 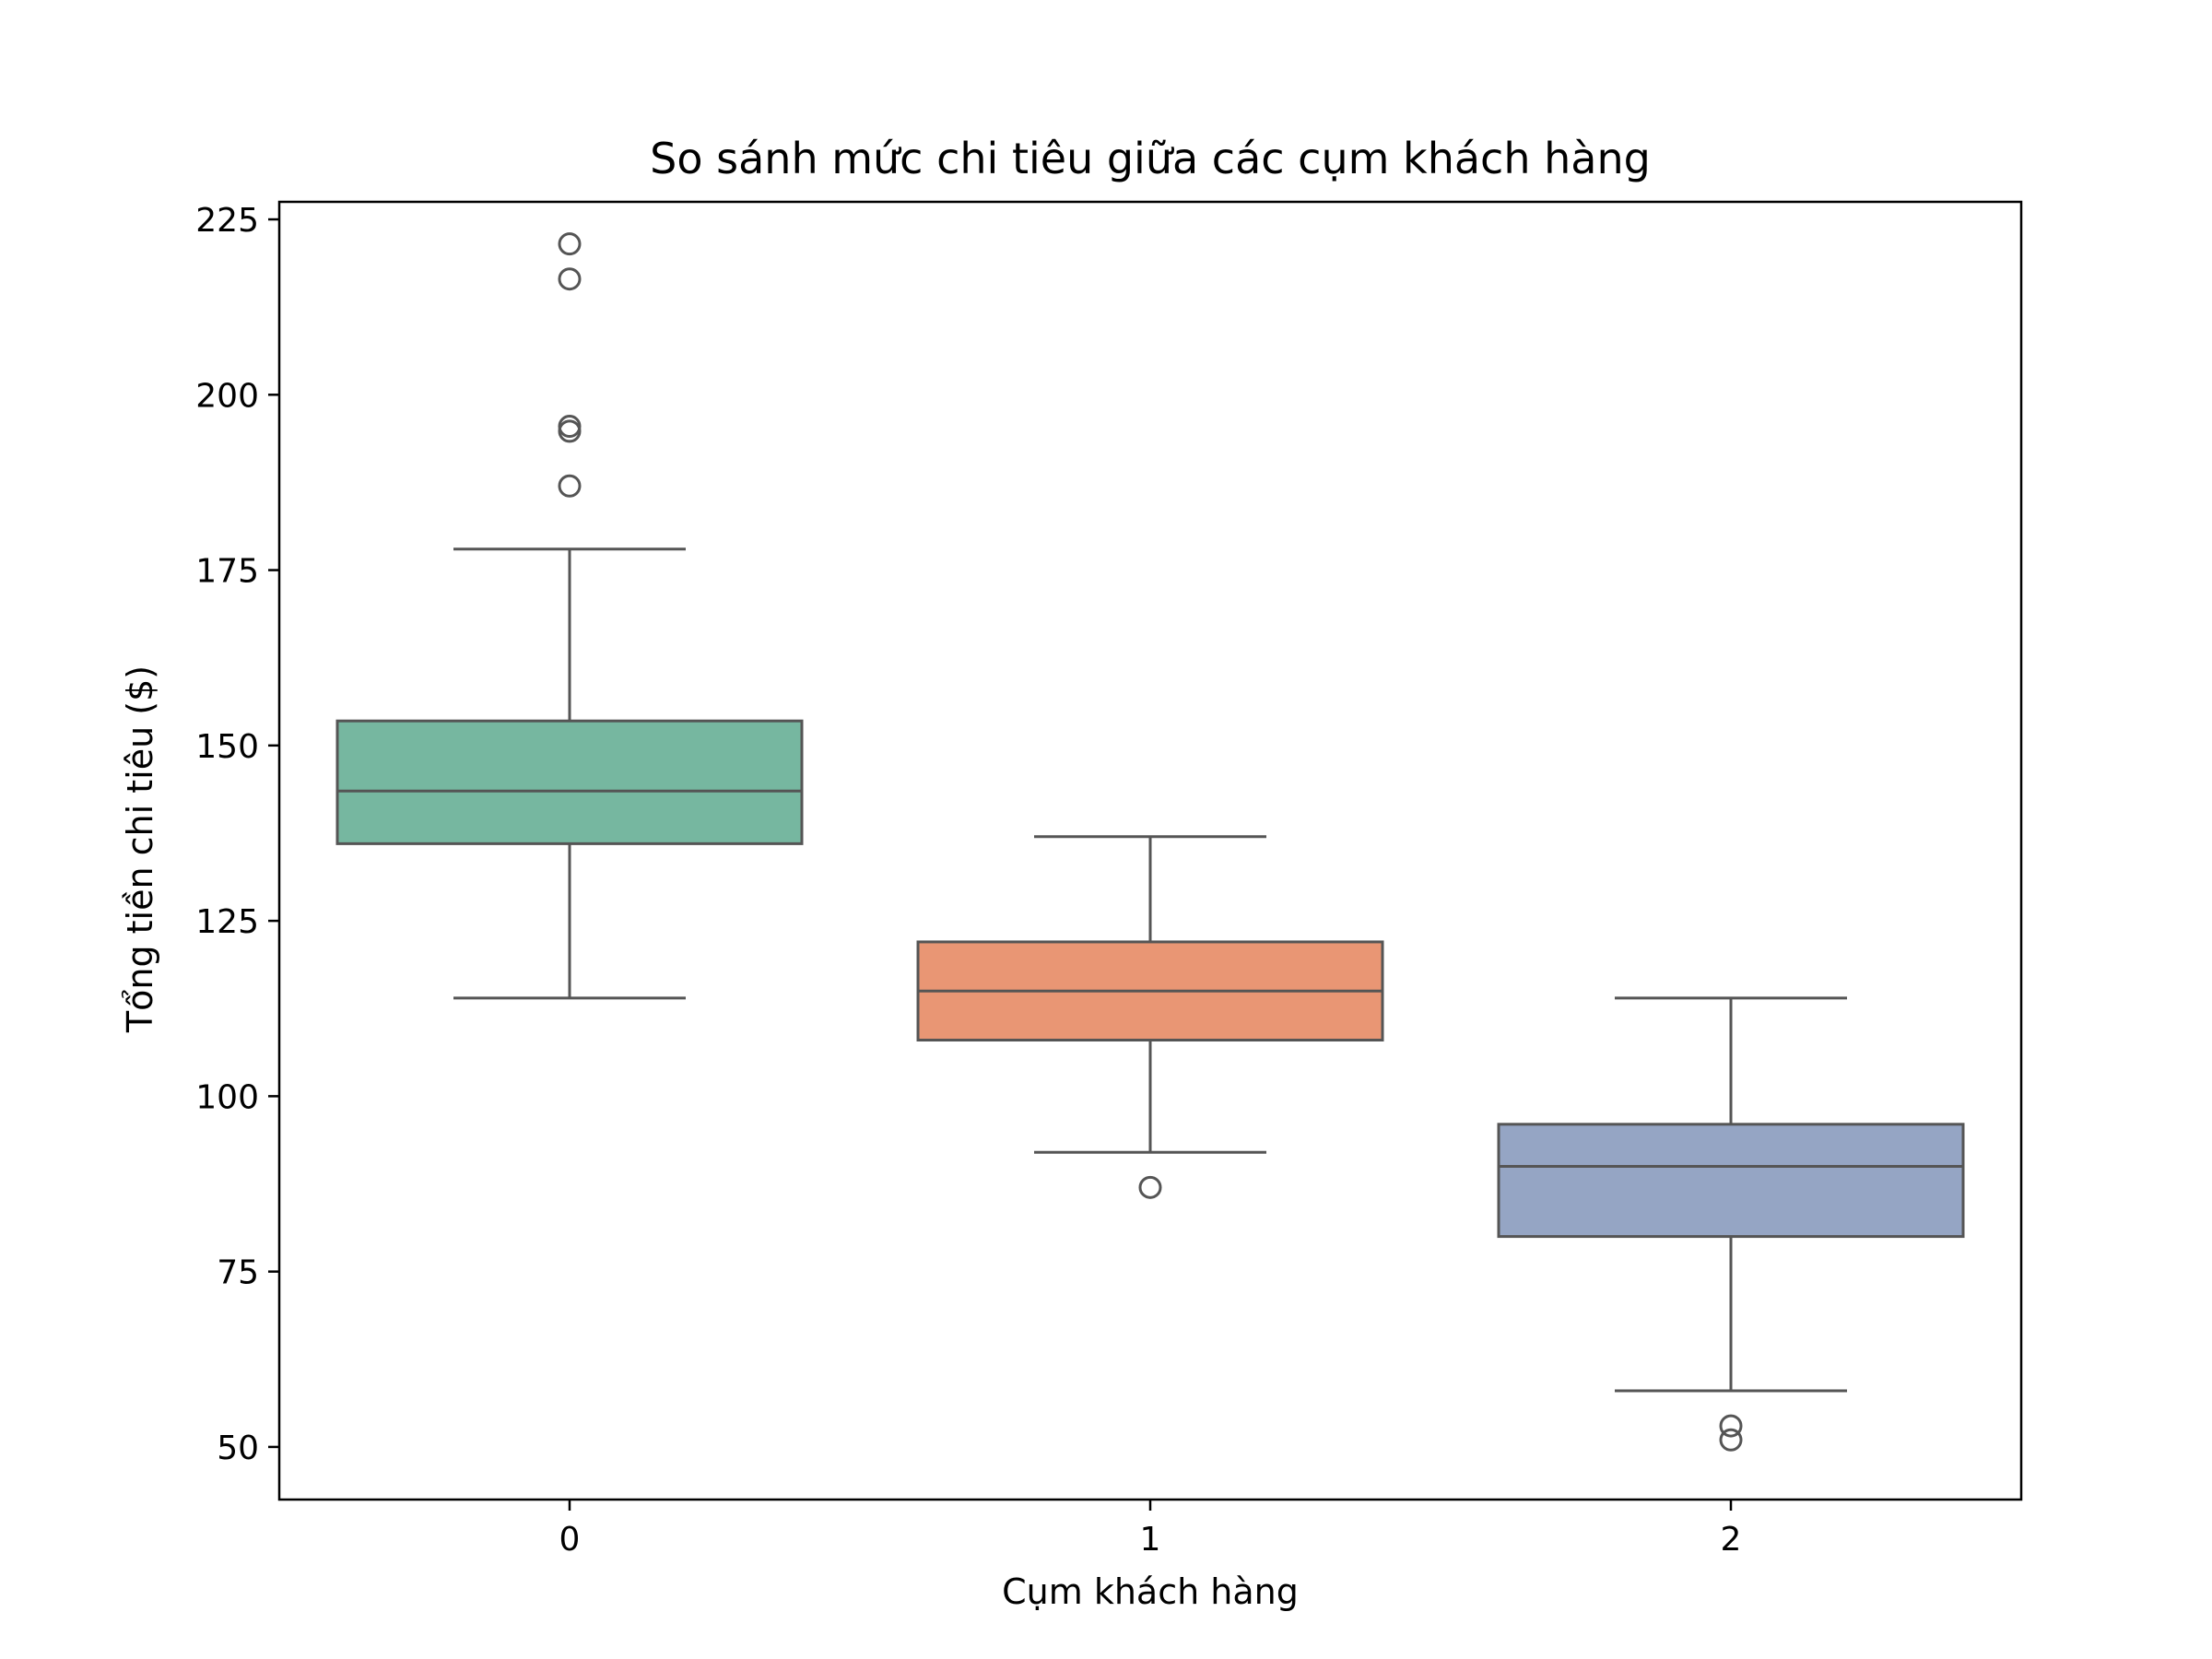 What do you see at coordinates (227, 572) in the screenshot?
I see `y-tick-label-175: 175` at bounding box center [227, 572].